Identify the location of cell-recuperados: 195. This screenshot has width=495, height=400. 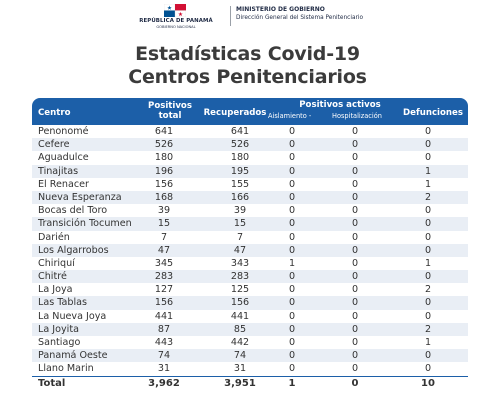
(240, 171).